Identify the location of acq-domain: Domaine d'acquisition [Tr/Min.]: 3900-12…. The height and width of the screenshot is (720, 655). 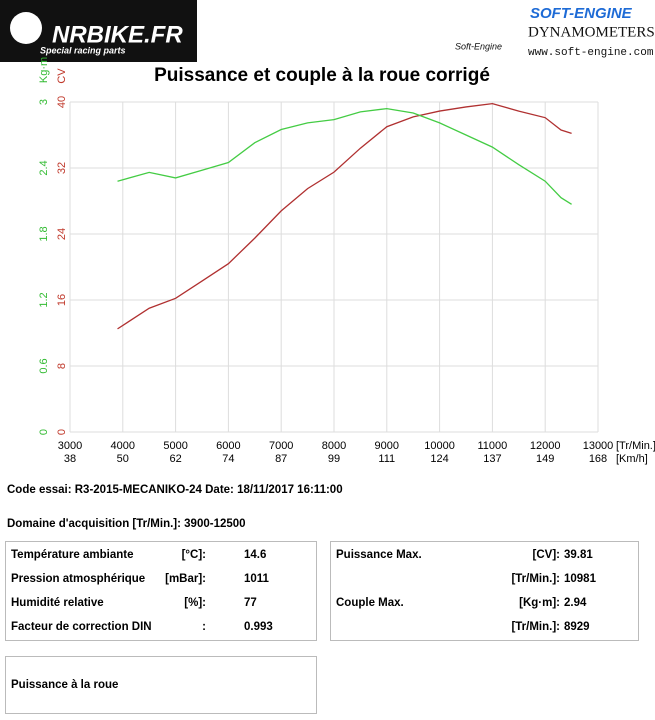
(126, 524).